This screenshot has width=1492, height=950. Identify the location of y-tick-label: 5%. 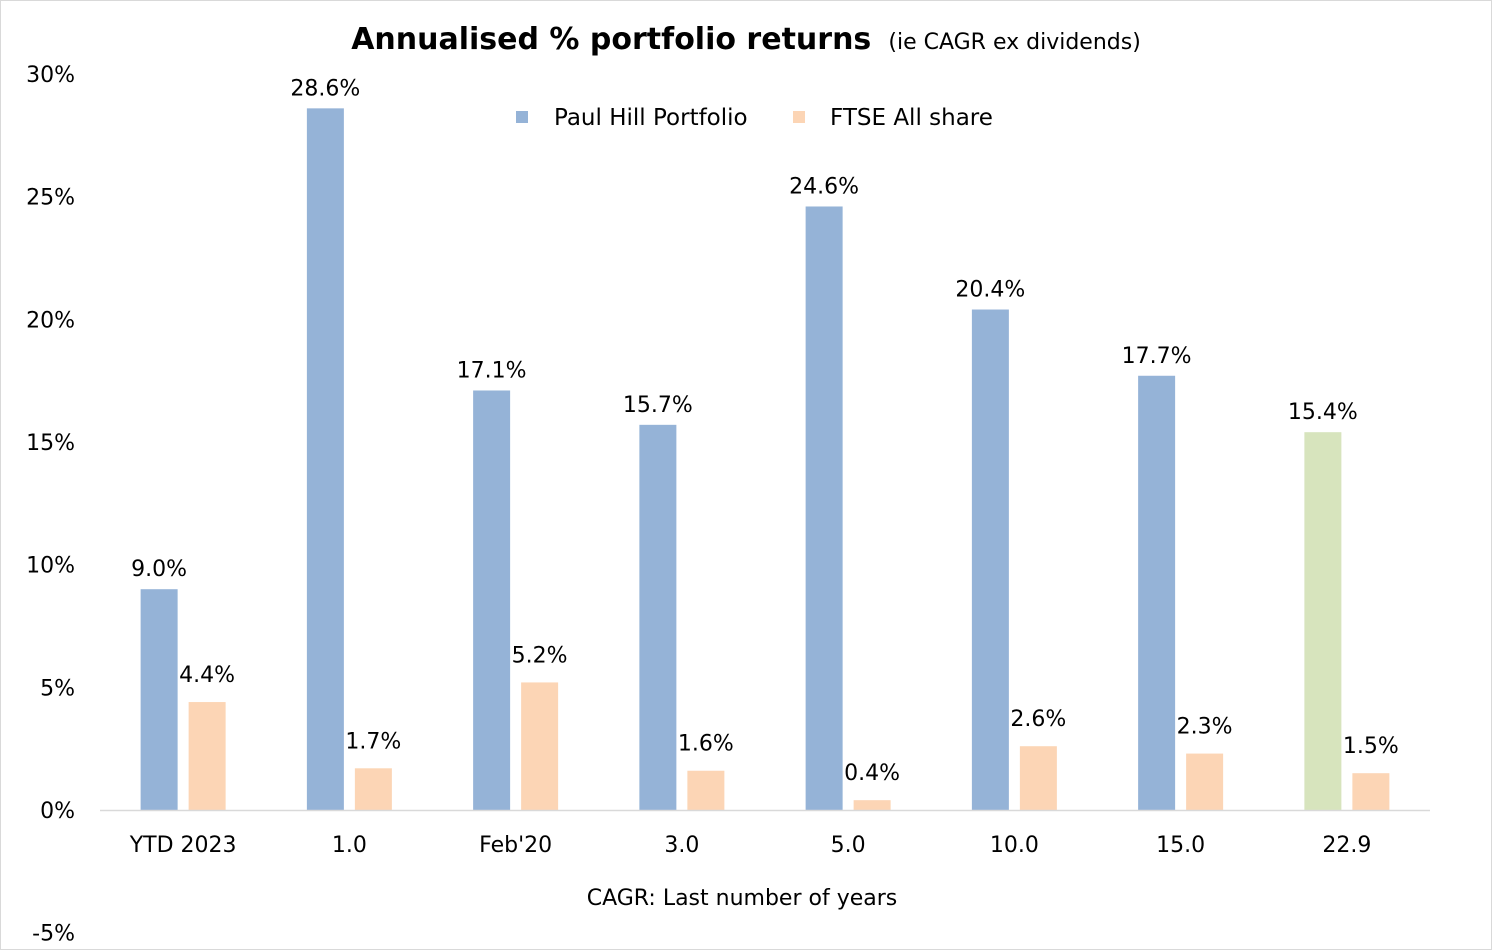
(57, 688).